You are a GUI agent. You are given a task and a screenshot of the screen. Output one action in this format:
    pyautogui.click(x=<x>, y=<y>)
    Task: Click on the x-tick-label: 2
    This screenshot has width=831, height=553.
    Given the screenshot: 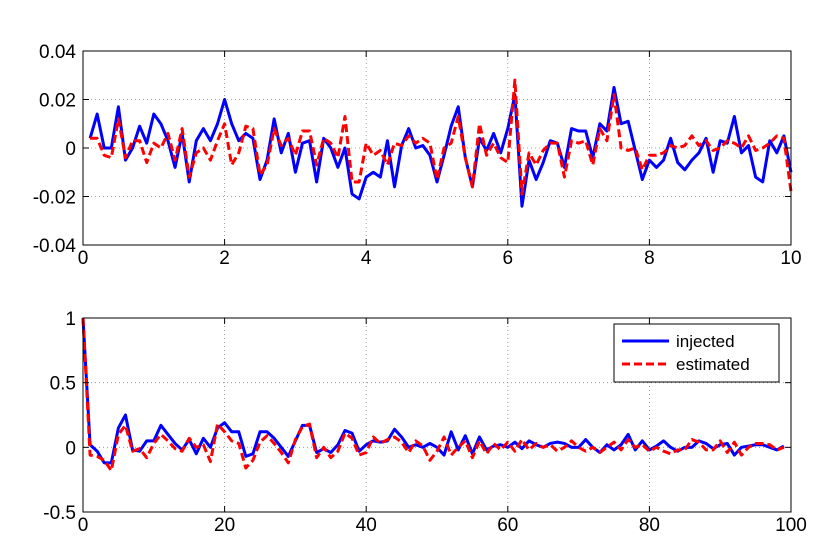 What is the action you would take?
    pyautogui.click(x=224, y=258)
    